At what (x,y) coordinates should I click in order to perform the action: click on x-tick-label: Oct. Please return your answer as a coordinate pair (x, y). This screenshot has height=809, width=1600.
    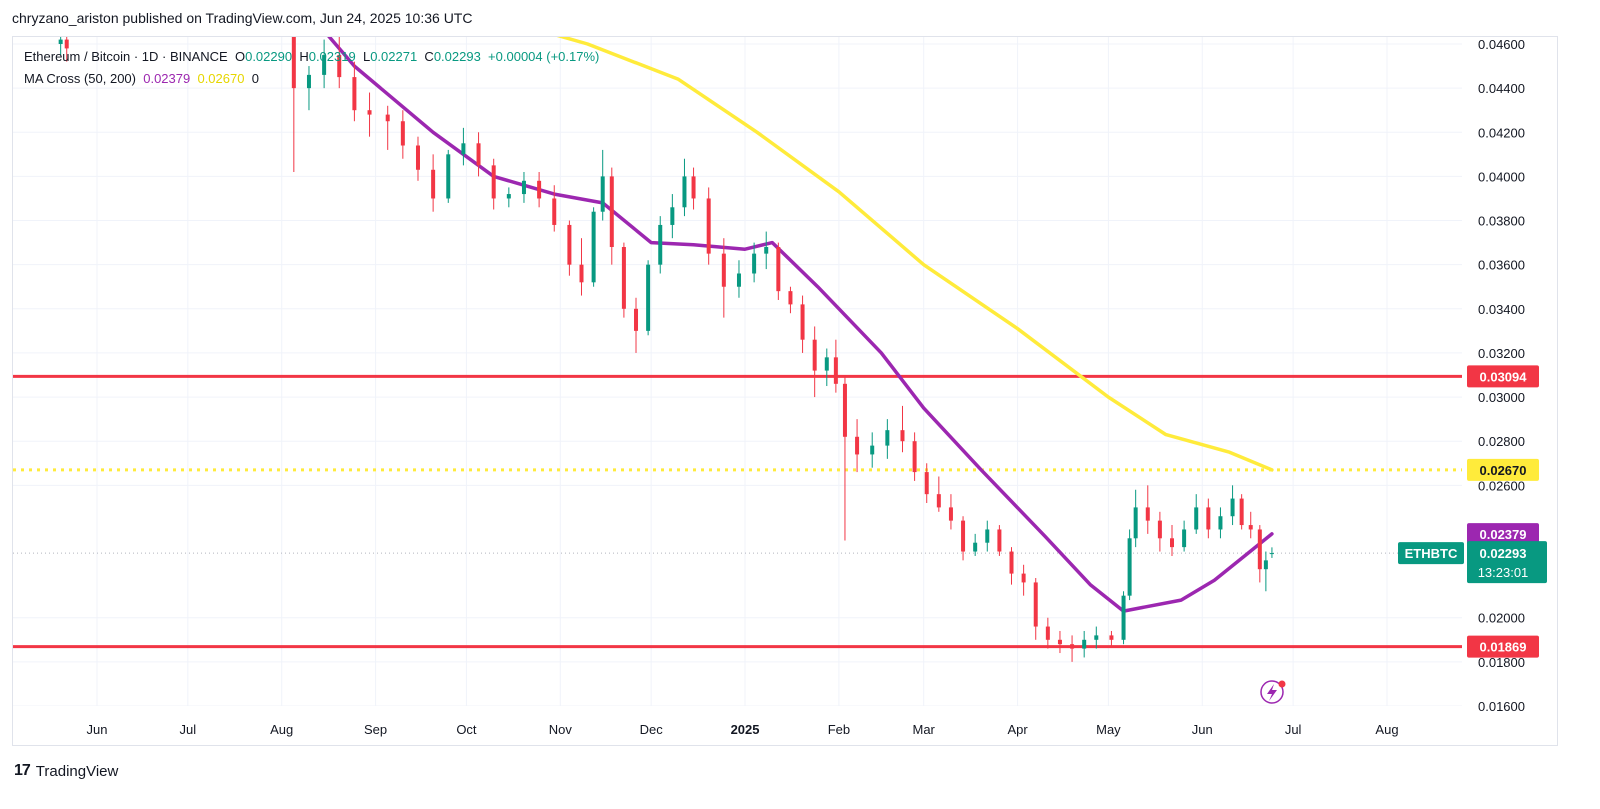
    Looking at the image, I should click on (466, 729).